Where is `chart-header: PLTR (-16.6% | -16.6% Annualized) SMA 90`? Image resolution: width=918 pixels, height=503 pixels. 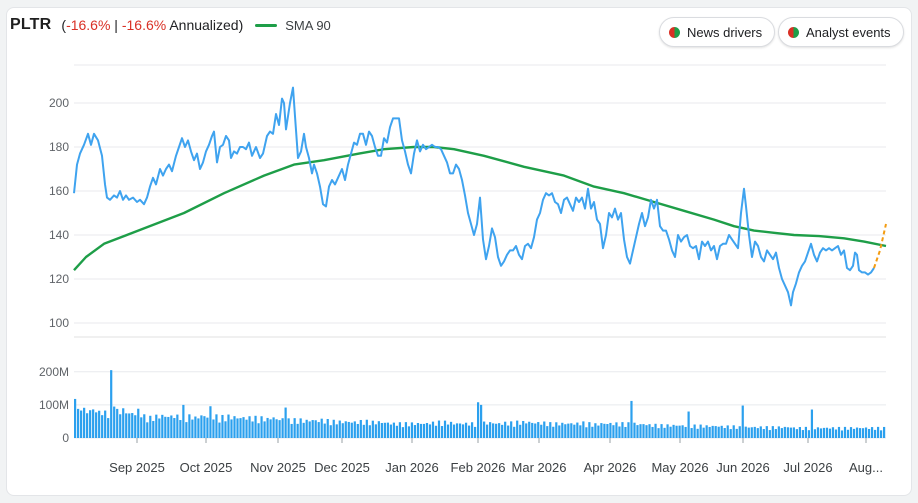
chart-header: PLTR (-16.6% | -16.6% Annualized) SMA 90 is located at coordinates (170, 25).